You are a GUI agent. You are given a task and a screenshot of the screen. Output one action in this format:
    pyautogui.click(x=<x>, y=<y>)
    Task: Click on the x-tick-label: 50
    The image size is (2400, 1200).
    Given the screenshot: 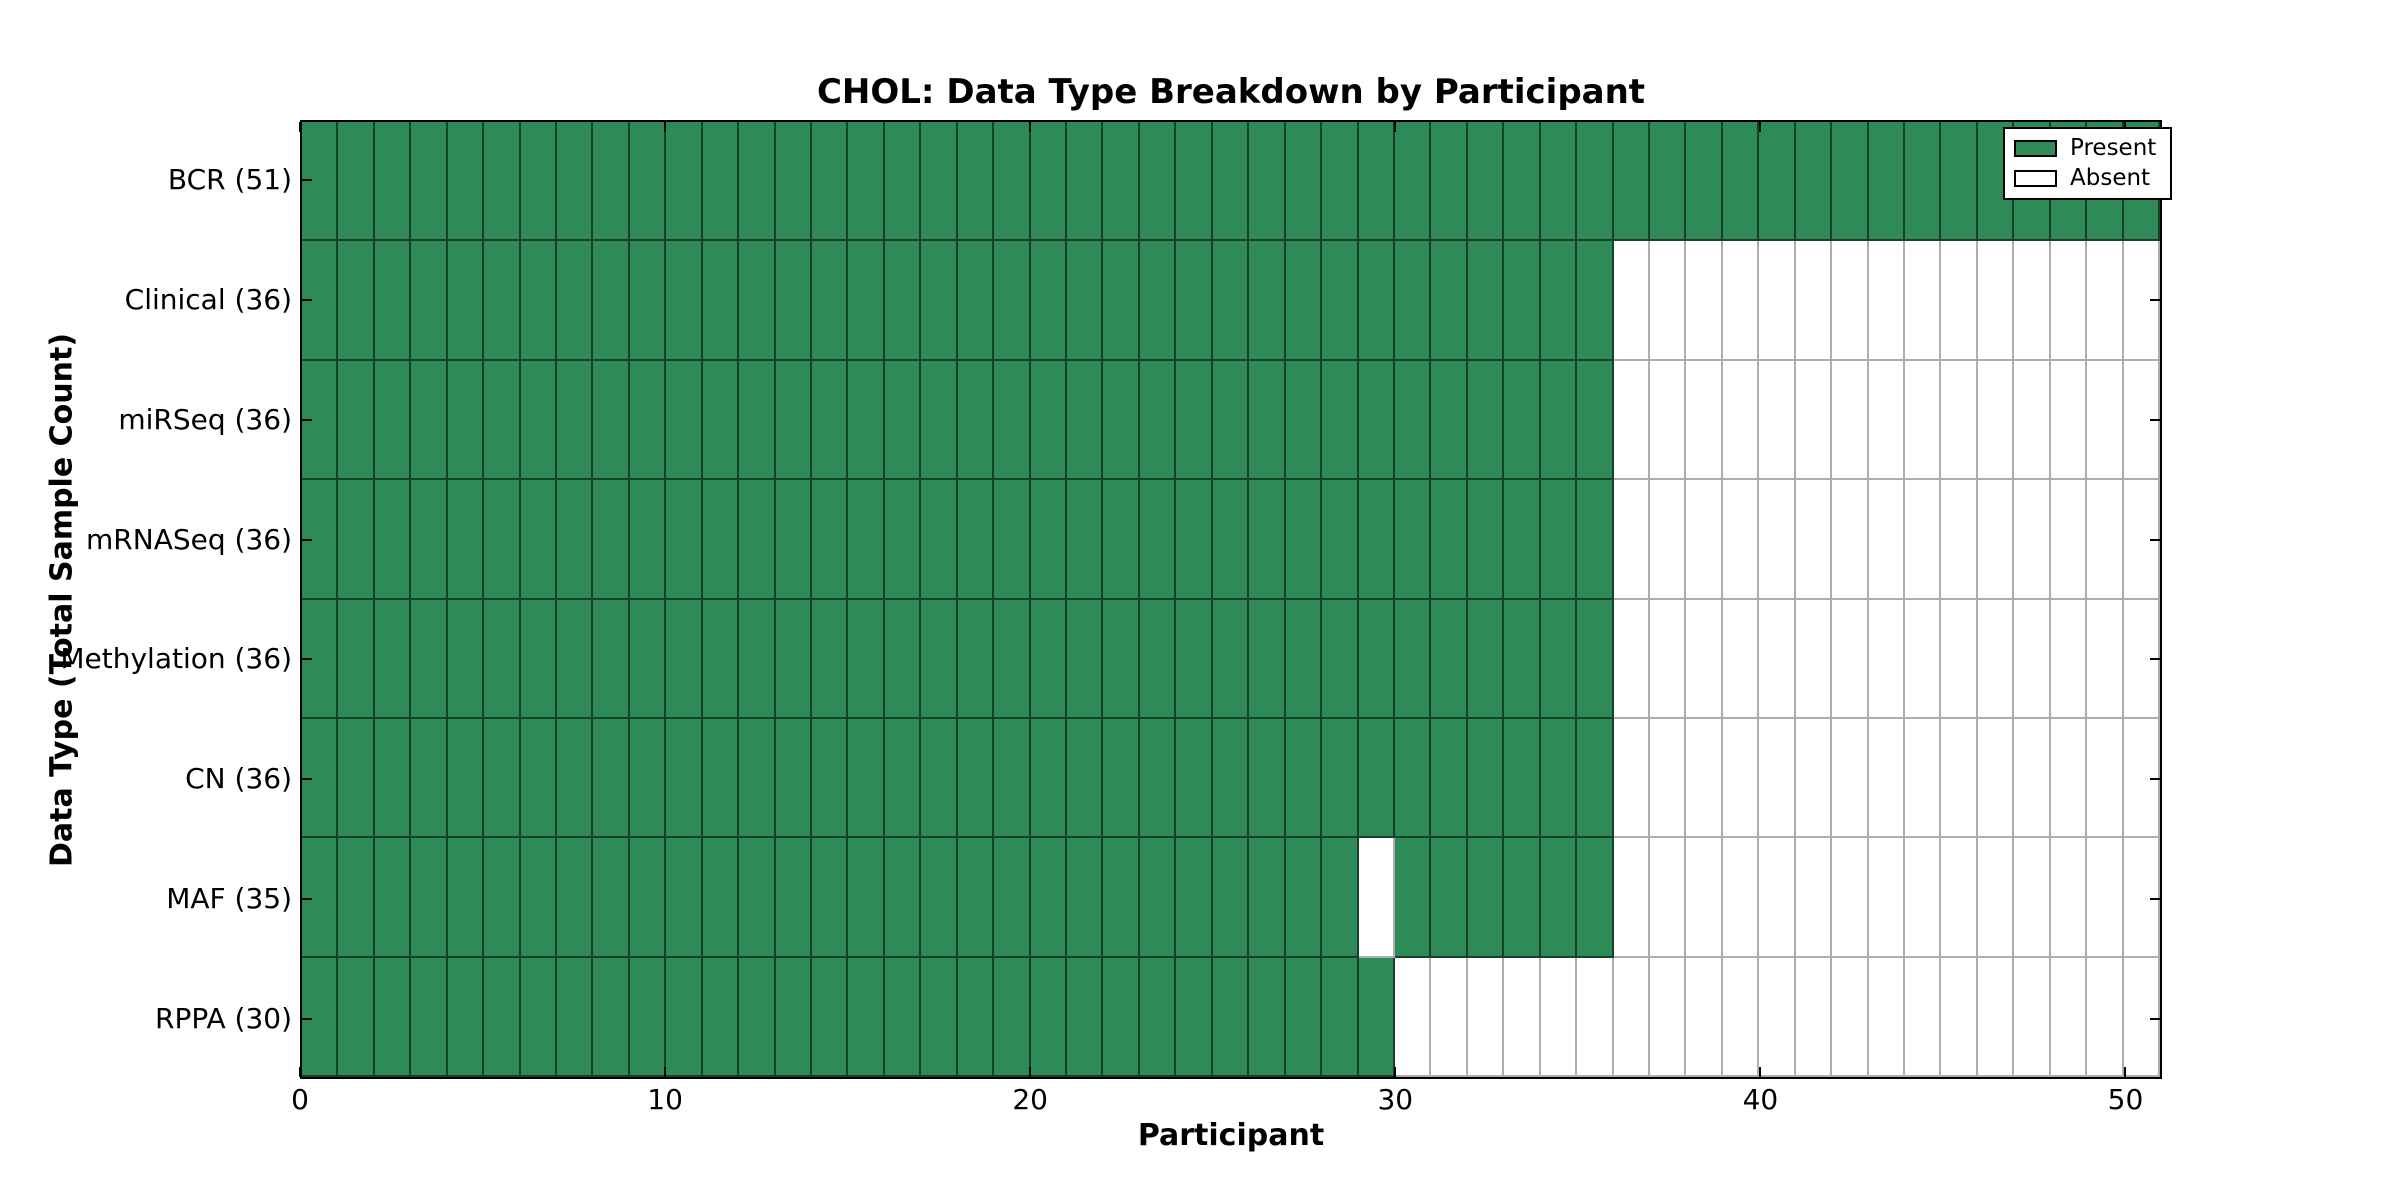 What is the action you would take?
    pyautogui.click(x=2125, y=1099)
    